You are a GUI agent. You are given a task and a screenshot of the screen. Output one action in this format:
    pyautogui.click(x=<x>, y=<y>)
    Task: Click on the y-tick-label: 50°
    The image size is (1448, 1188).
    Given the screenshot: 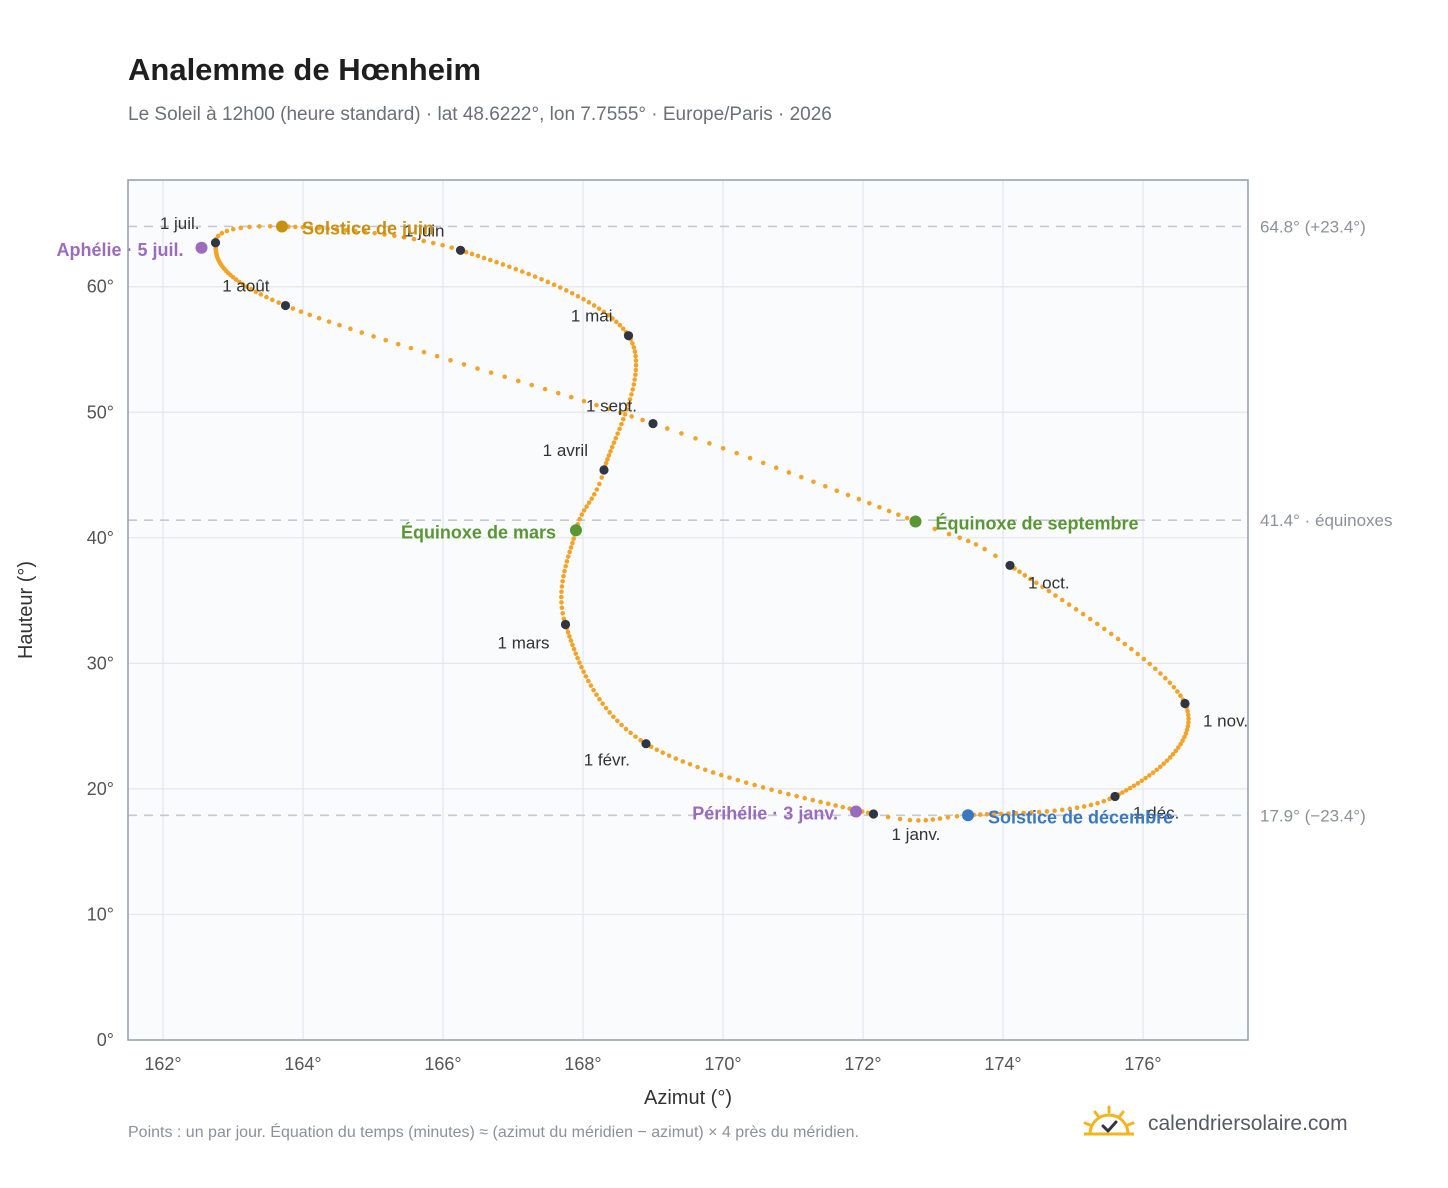 What is the action you would take?
    pyautogui.click(x=100, y=412)
    